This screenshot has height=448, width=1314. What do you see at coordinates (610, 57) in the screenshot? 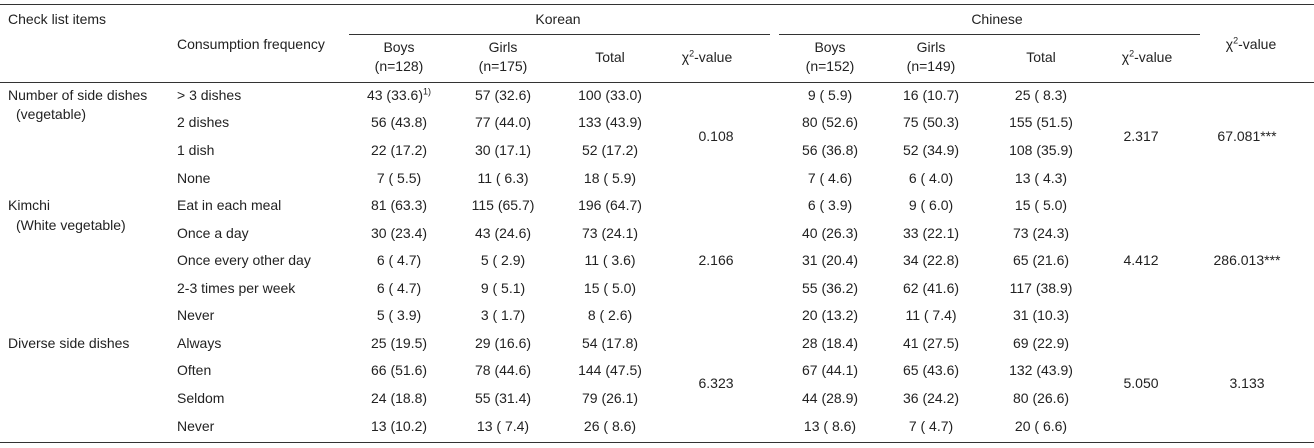
I see `header-korean-total: Total` at bounding box center [610, 57].